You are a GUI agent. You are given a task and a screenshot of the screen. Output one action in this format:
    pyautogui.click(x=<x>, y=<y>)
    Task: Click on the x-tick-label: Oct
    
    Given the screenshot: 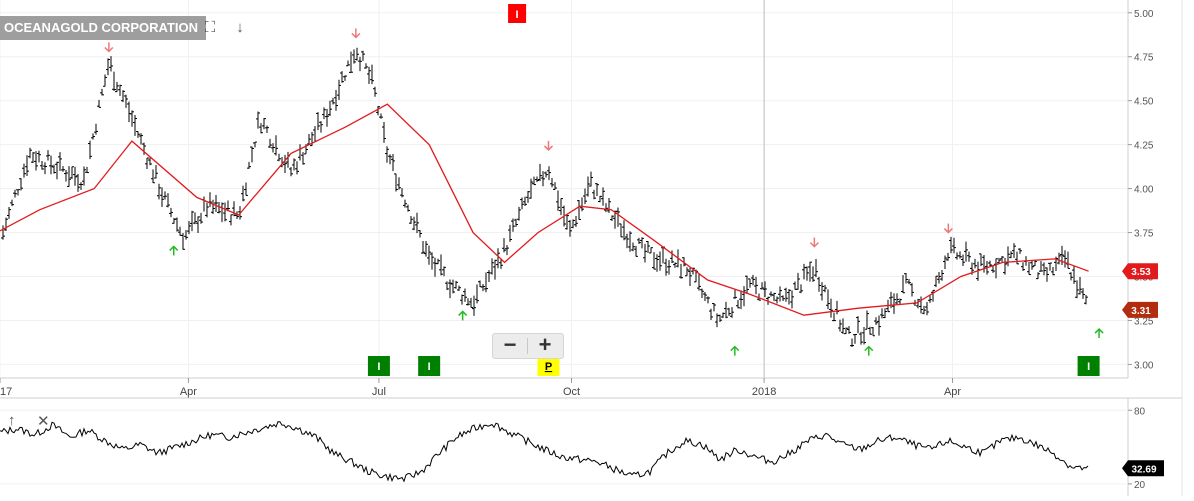 What is the action you would take?
    pyautogui.click(x=571, y=392)
    